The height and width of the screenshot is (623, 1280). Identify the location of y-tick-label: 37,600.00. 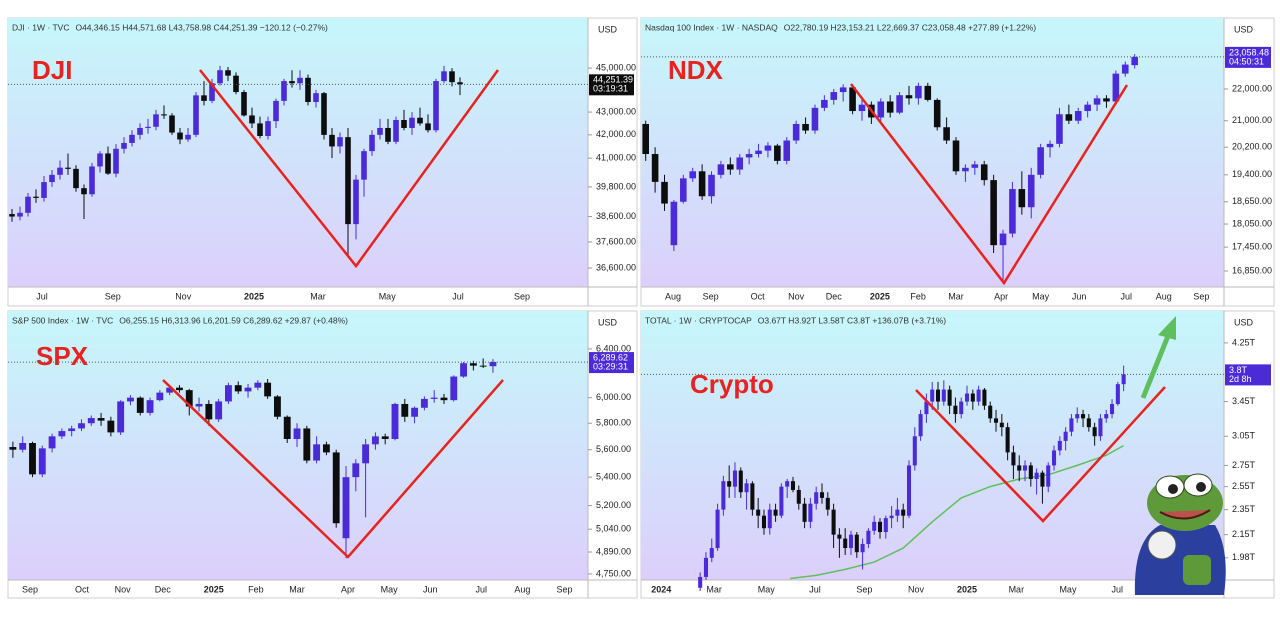
(616, 241).